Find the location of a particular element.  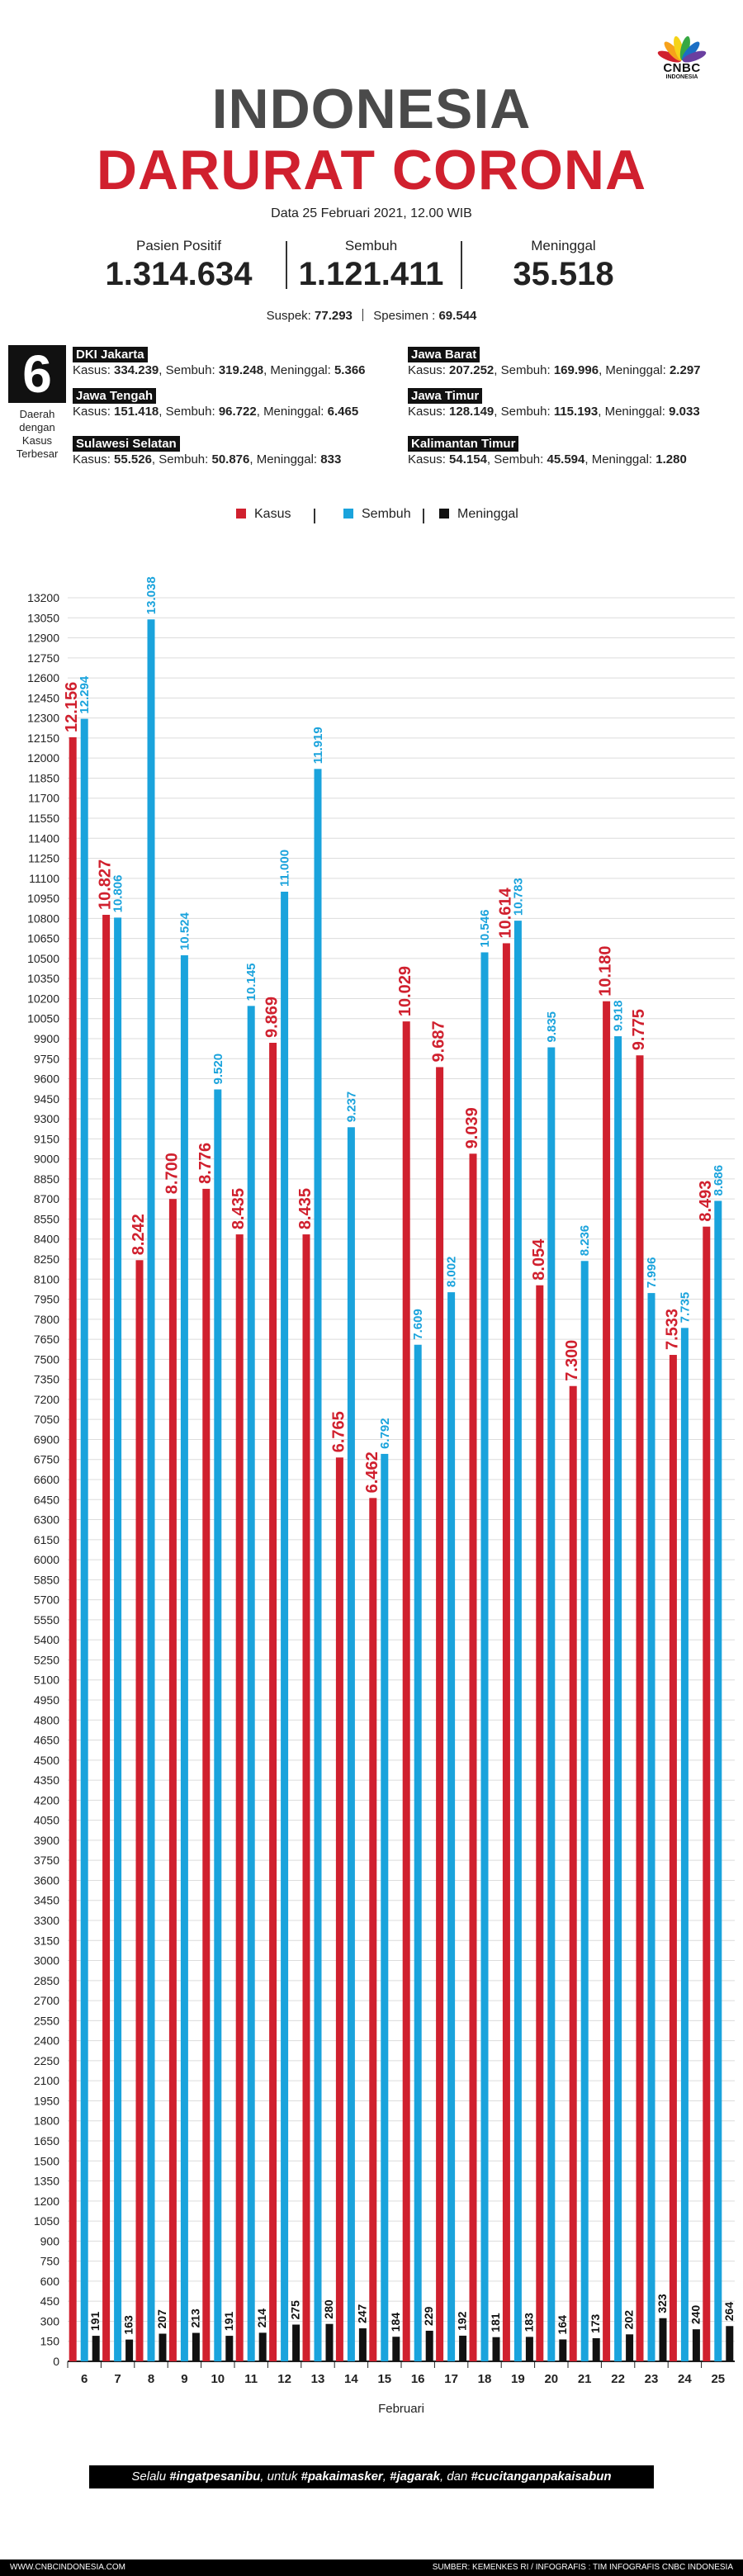

data-label-kasus: 10.180 is located at coordinates (606, 971).